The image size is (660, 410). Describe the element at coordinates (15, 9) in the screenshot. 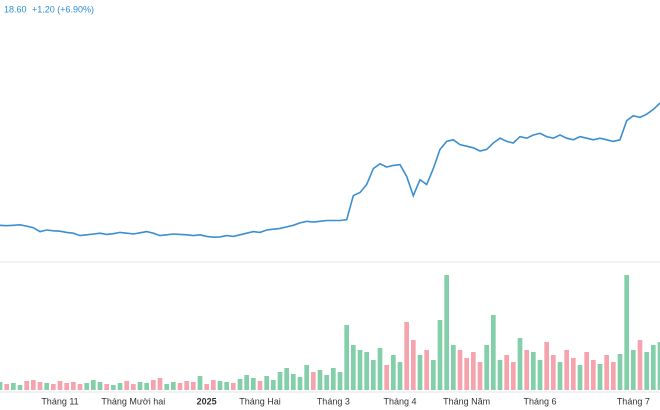

I see `price: 18.60` at that location.